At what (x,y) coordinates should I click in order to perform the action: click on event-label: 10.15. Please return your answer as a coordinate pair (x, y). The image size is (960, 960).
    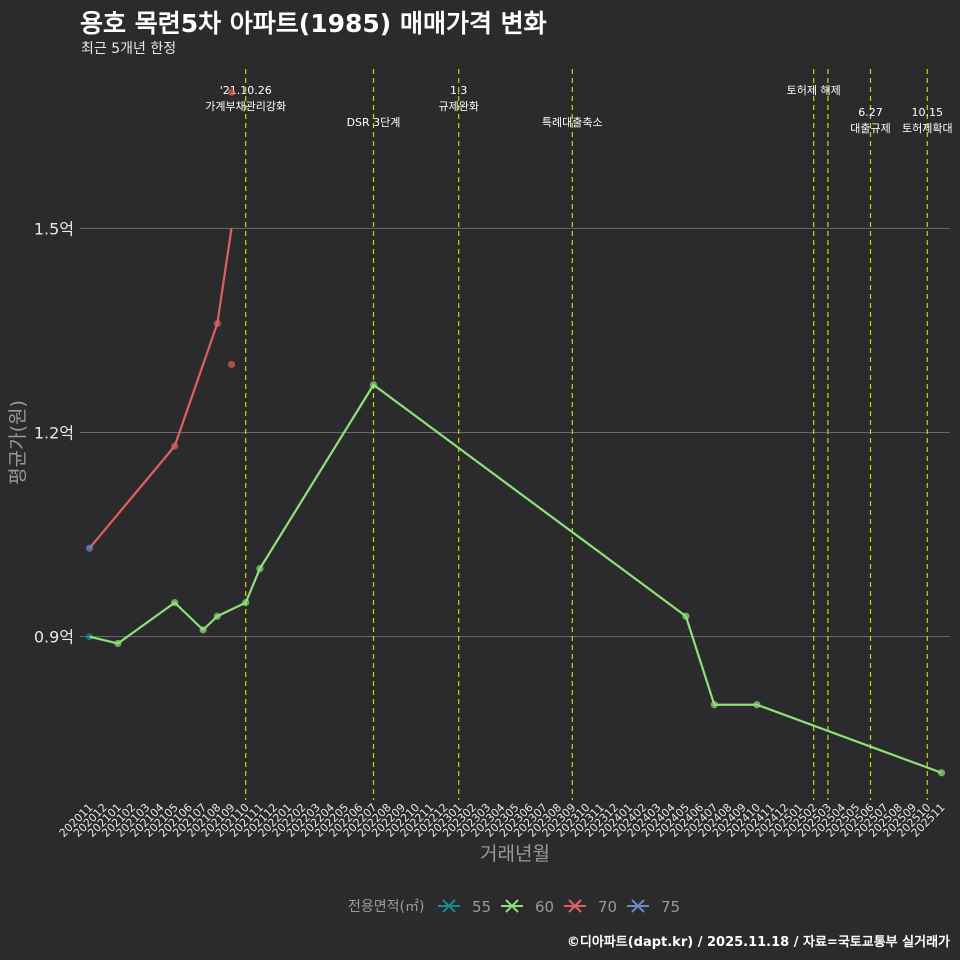
    Looking at the image, I should click on (928, 112).